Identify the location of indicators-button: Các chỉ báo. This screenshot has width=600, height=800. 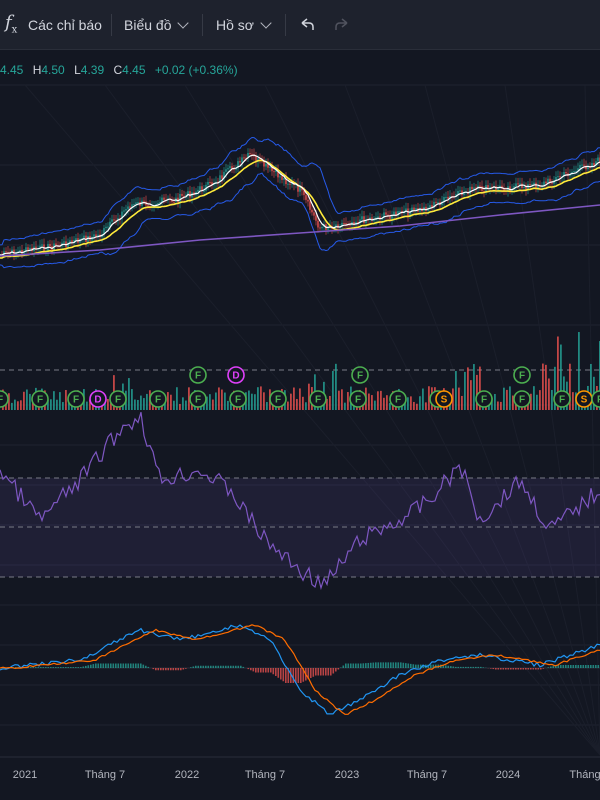
(65, 25).